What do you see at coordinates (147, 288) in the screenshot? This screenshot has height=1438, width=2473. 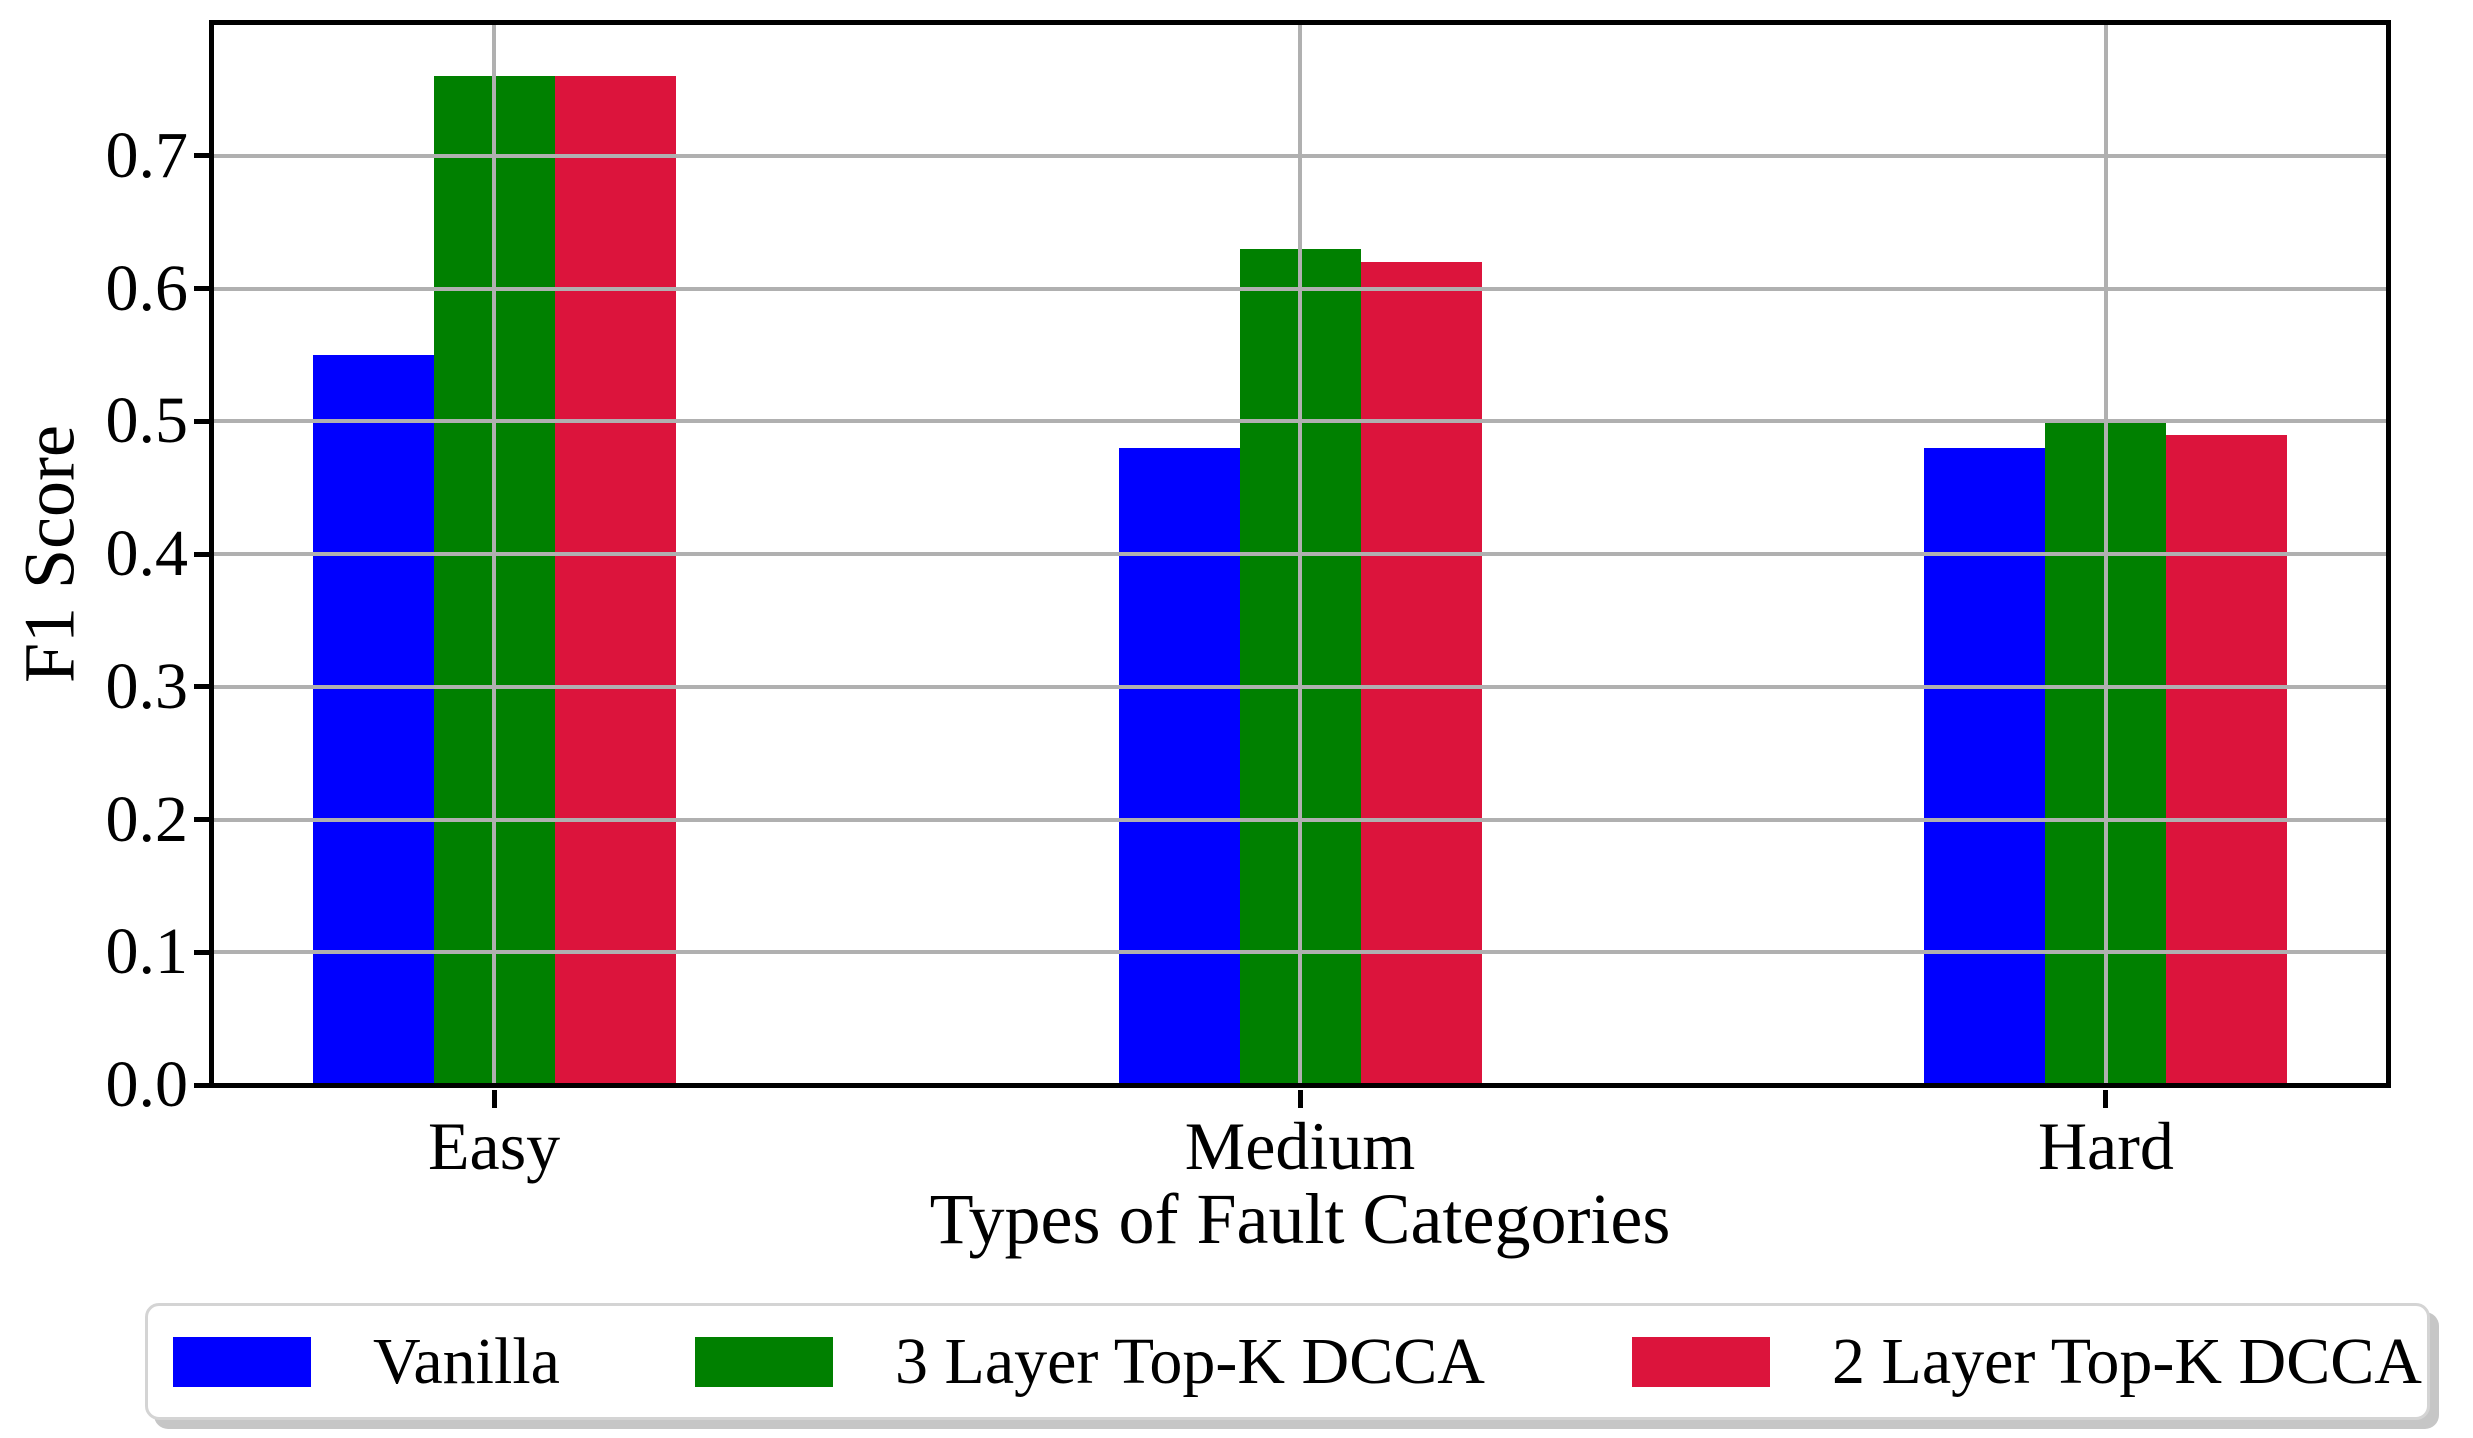 I see `ytick-label-0.6: 0.6` at bounding box center [147, 288].